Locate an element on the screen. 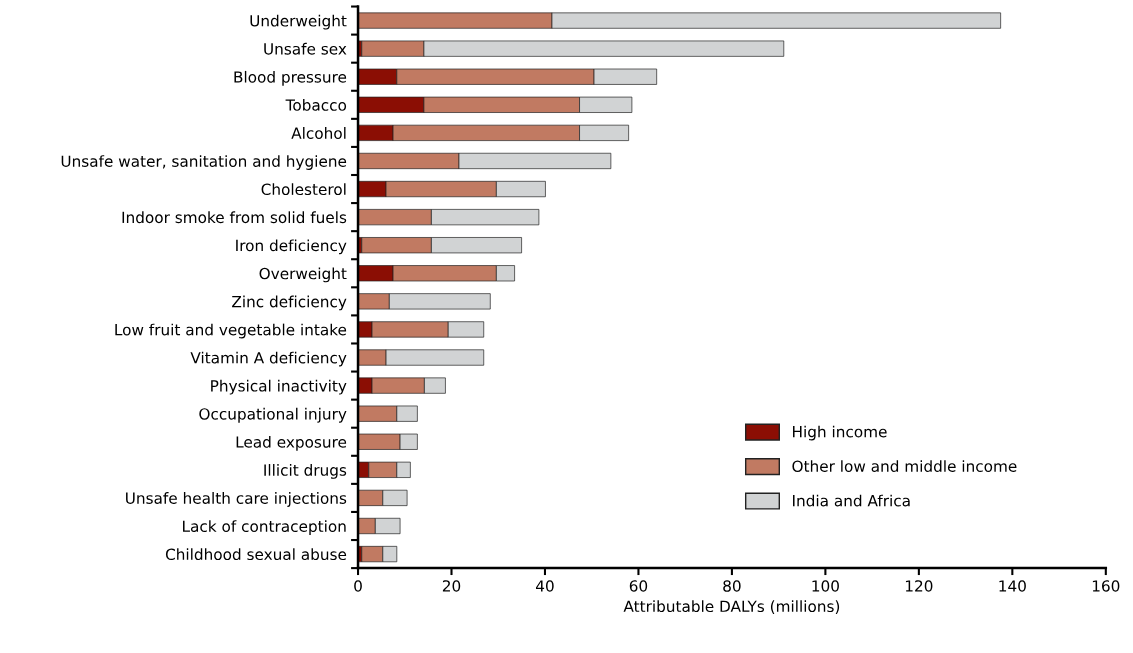 The height and width of the screenshot is (653, 1133). x-tick-label: 160 is located at coordinates (1106, 586).